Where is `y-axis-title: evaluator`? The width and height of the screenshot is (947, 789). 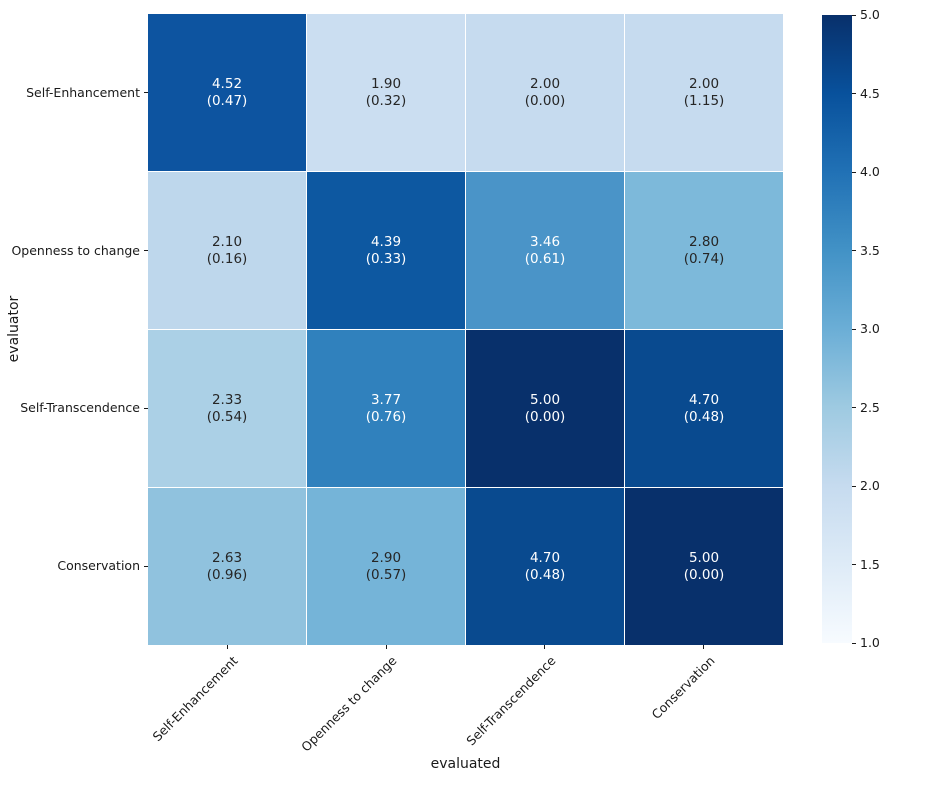 y-axis-title: evaluator is located at coordinates (14, 329).